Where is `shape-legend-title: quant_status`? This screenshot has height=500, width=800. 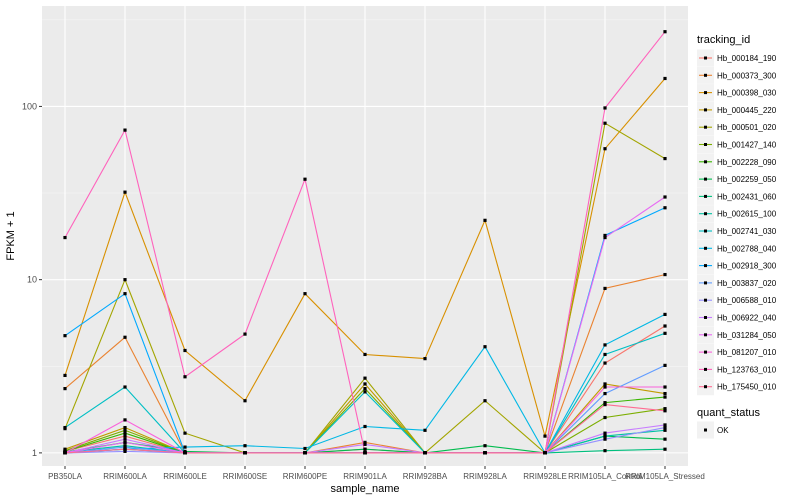 shape-legend-title: quant_status is located at coordinates (728, 413).